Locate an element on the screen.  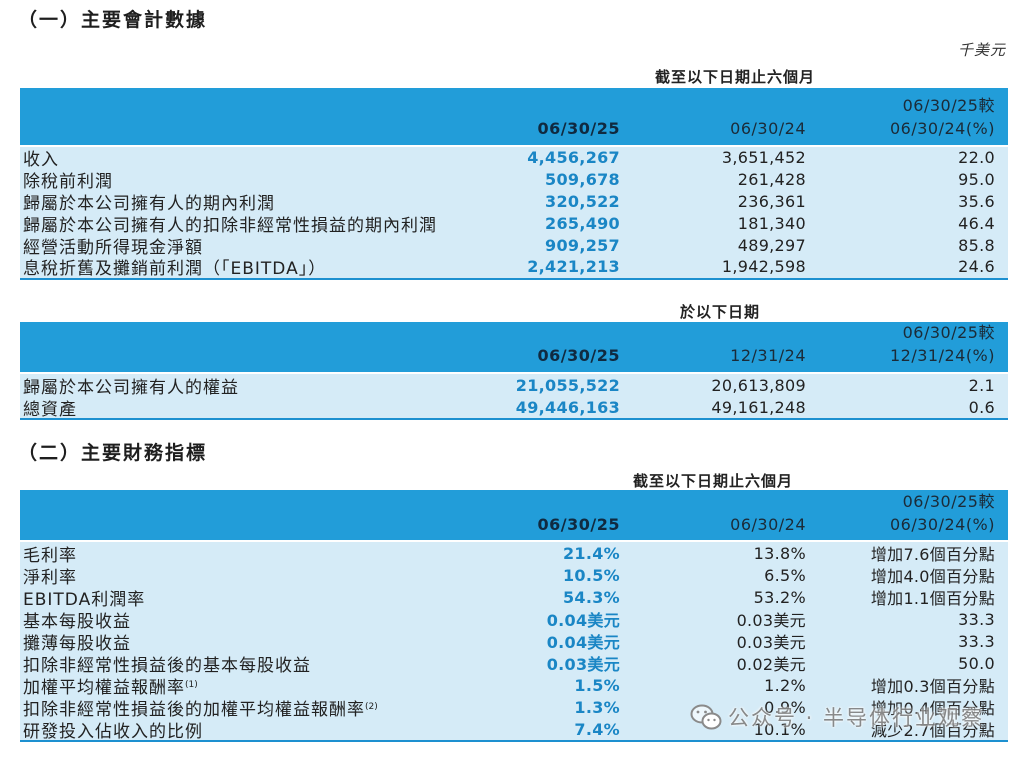
section-title-financial-indicators: （二）主要財務指標 is located at coordinates (113, 453).